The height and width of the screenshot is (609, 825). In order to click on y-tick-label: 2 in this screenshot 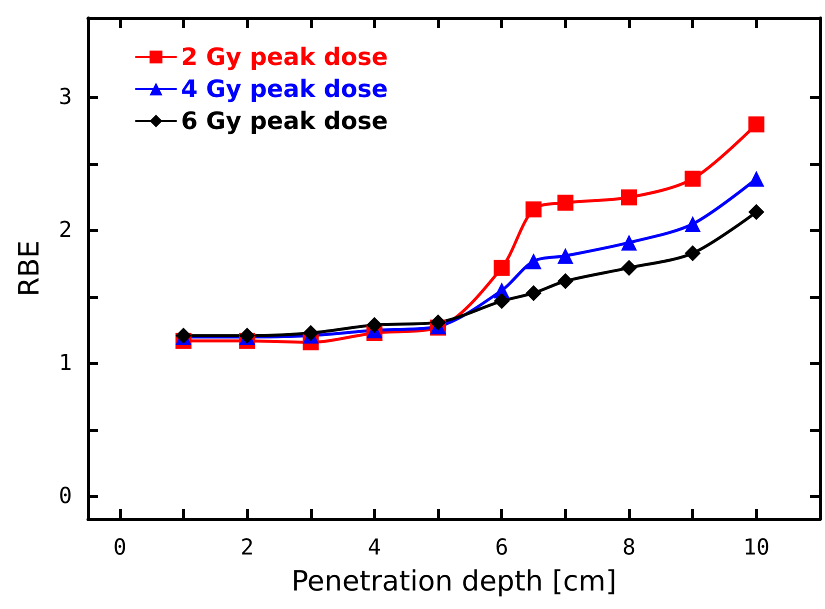, I will do `click(65, 231)`.